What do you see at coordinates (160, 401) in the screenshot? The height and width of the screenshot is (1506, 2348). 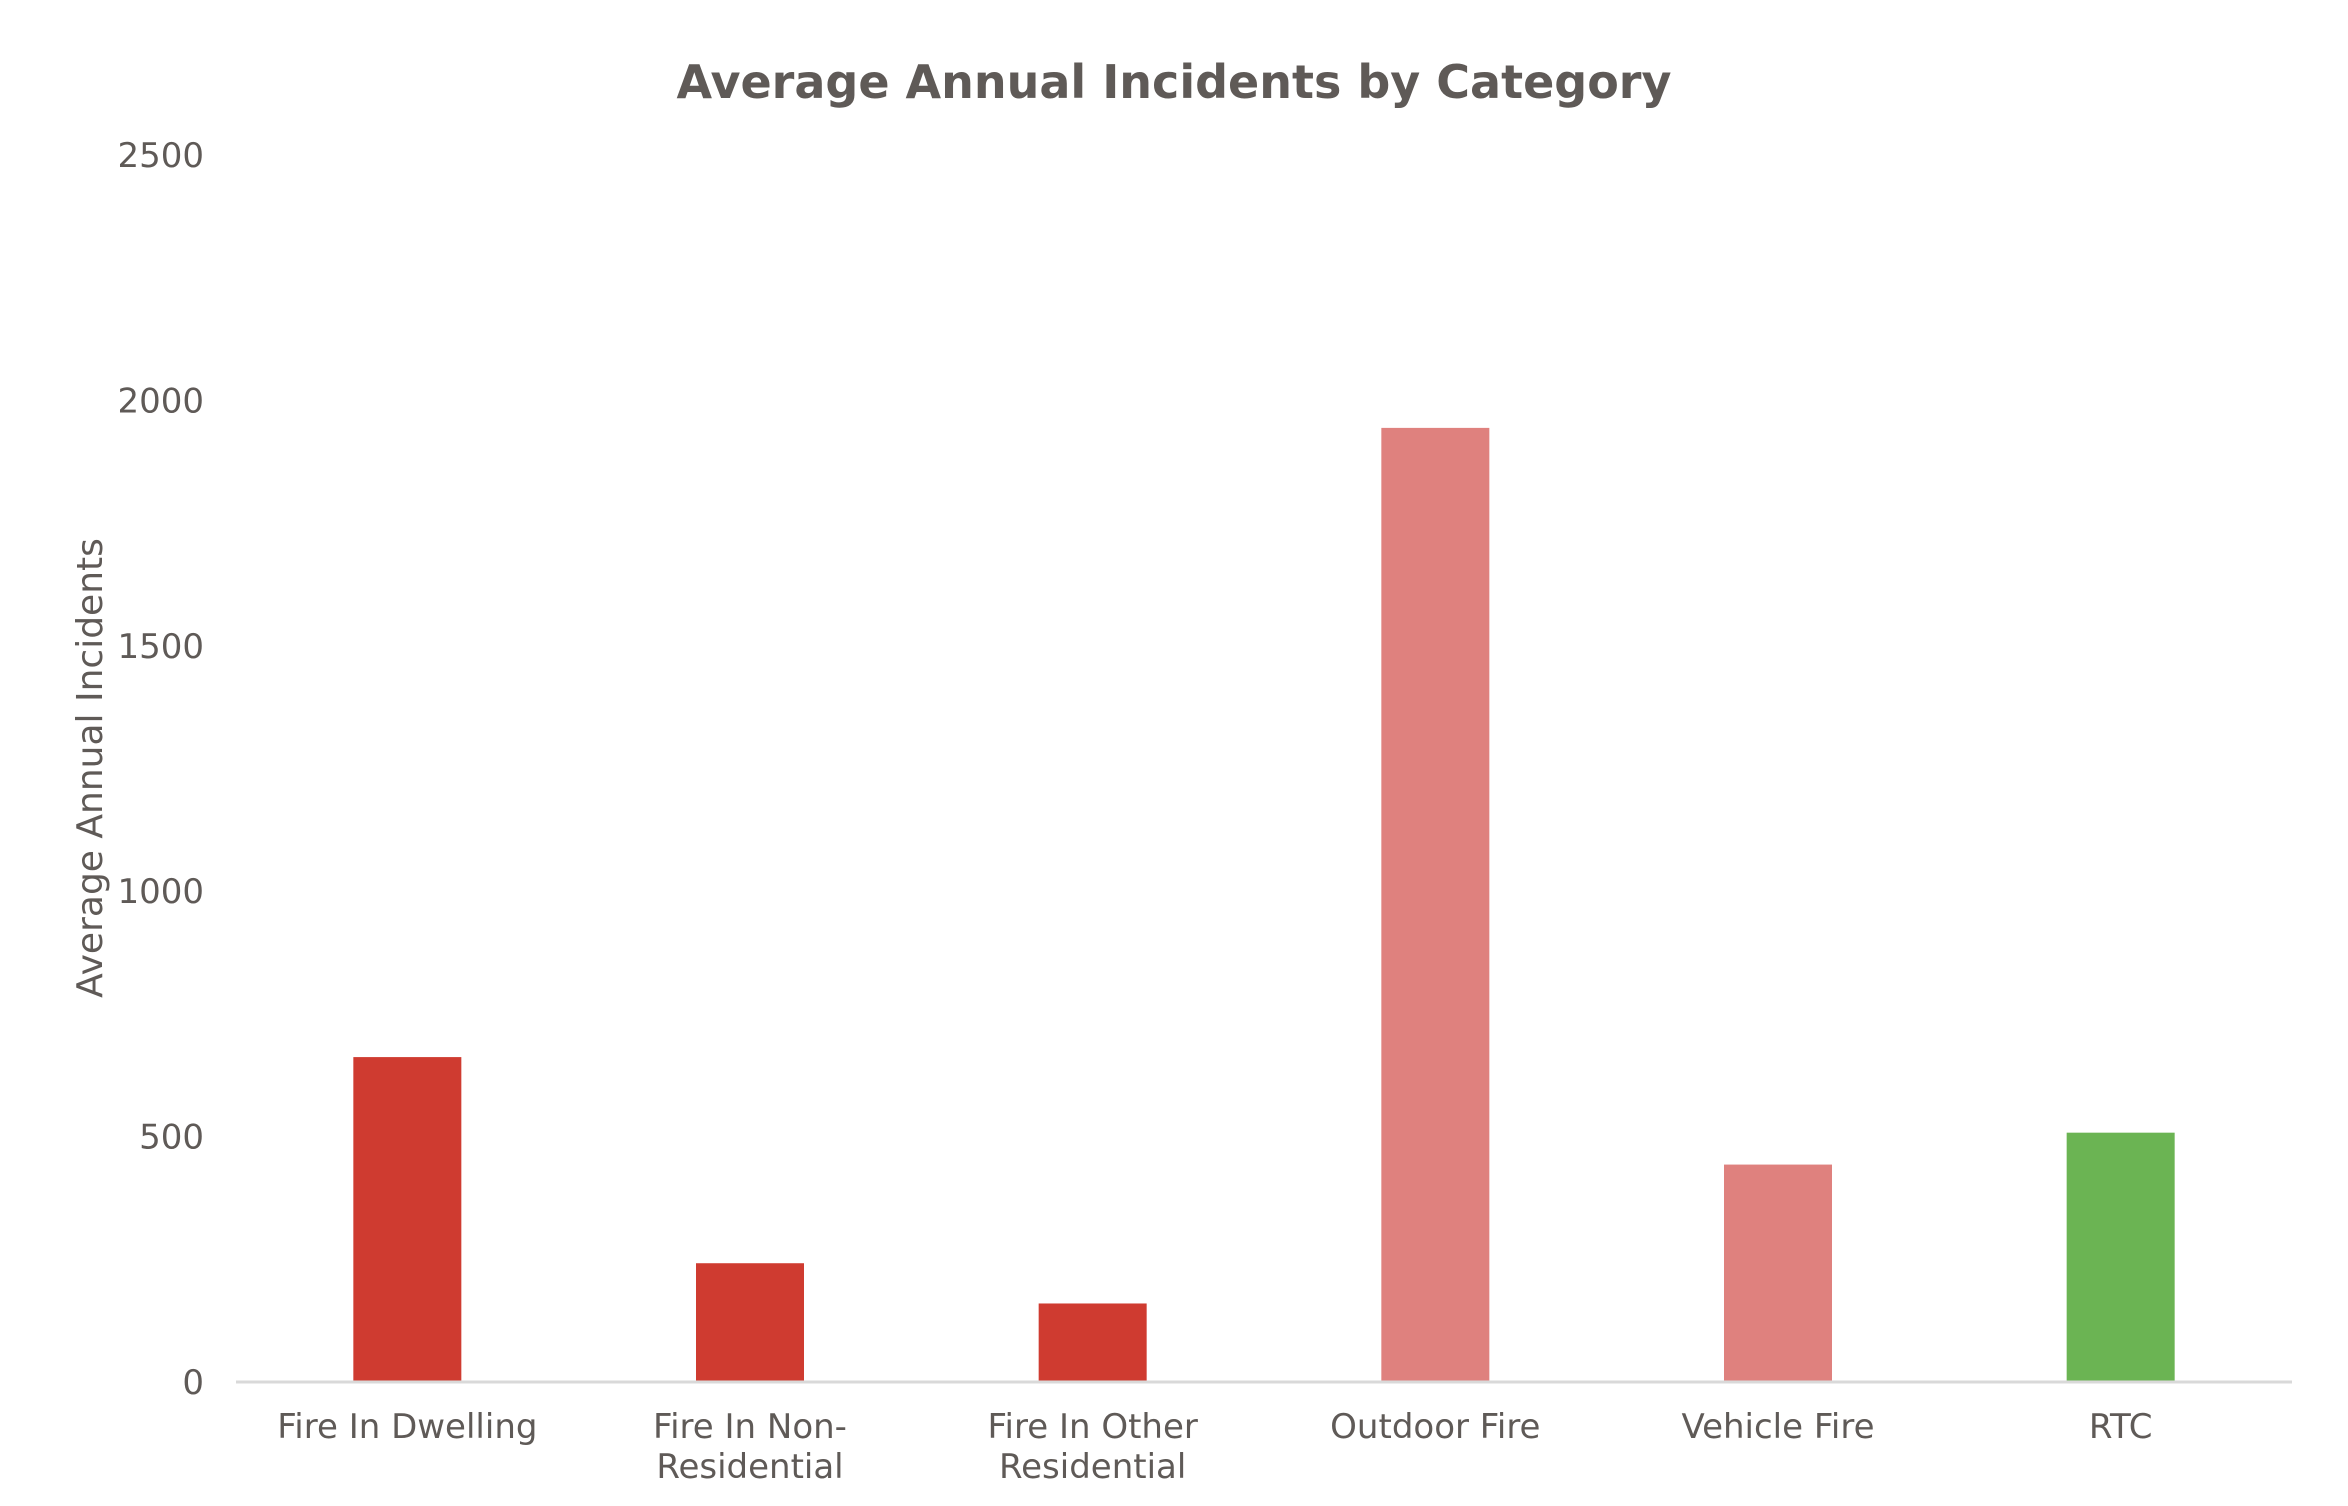 I see `y-tick-label: 2000` at bounding box center [160, 401].